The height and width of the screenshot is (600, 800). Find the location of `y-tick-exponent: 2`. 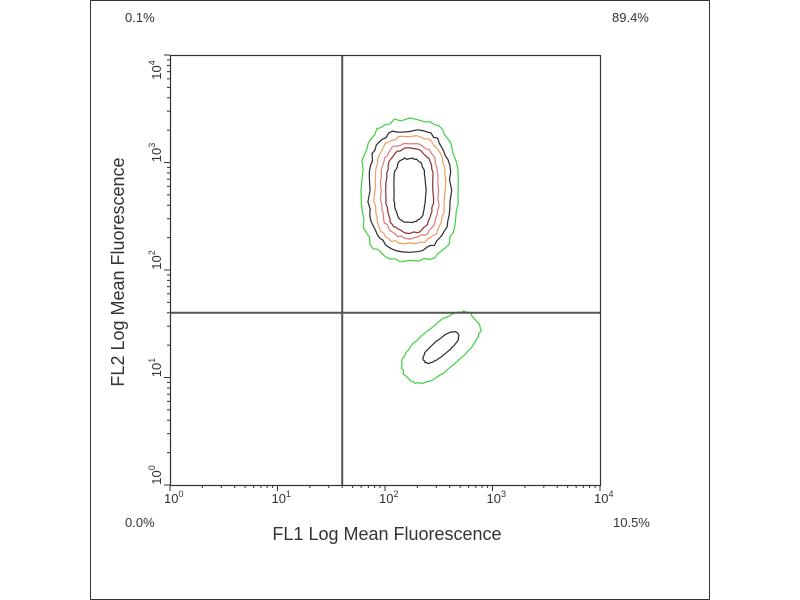

y-tick-exponent: 2 is located at coordinates (152, 252).